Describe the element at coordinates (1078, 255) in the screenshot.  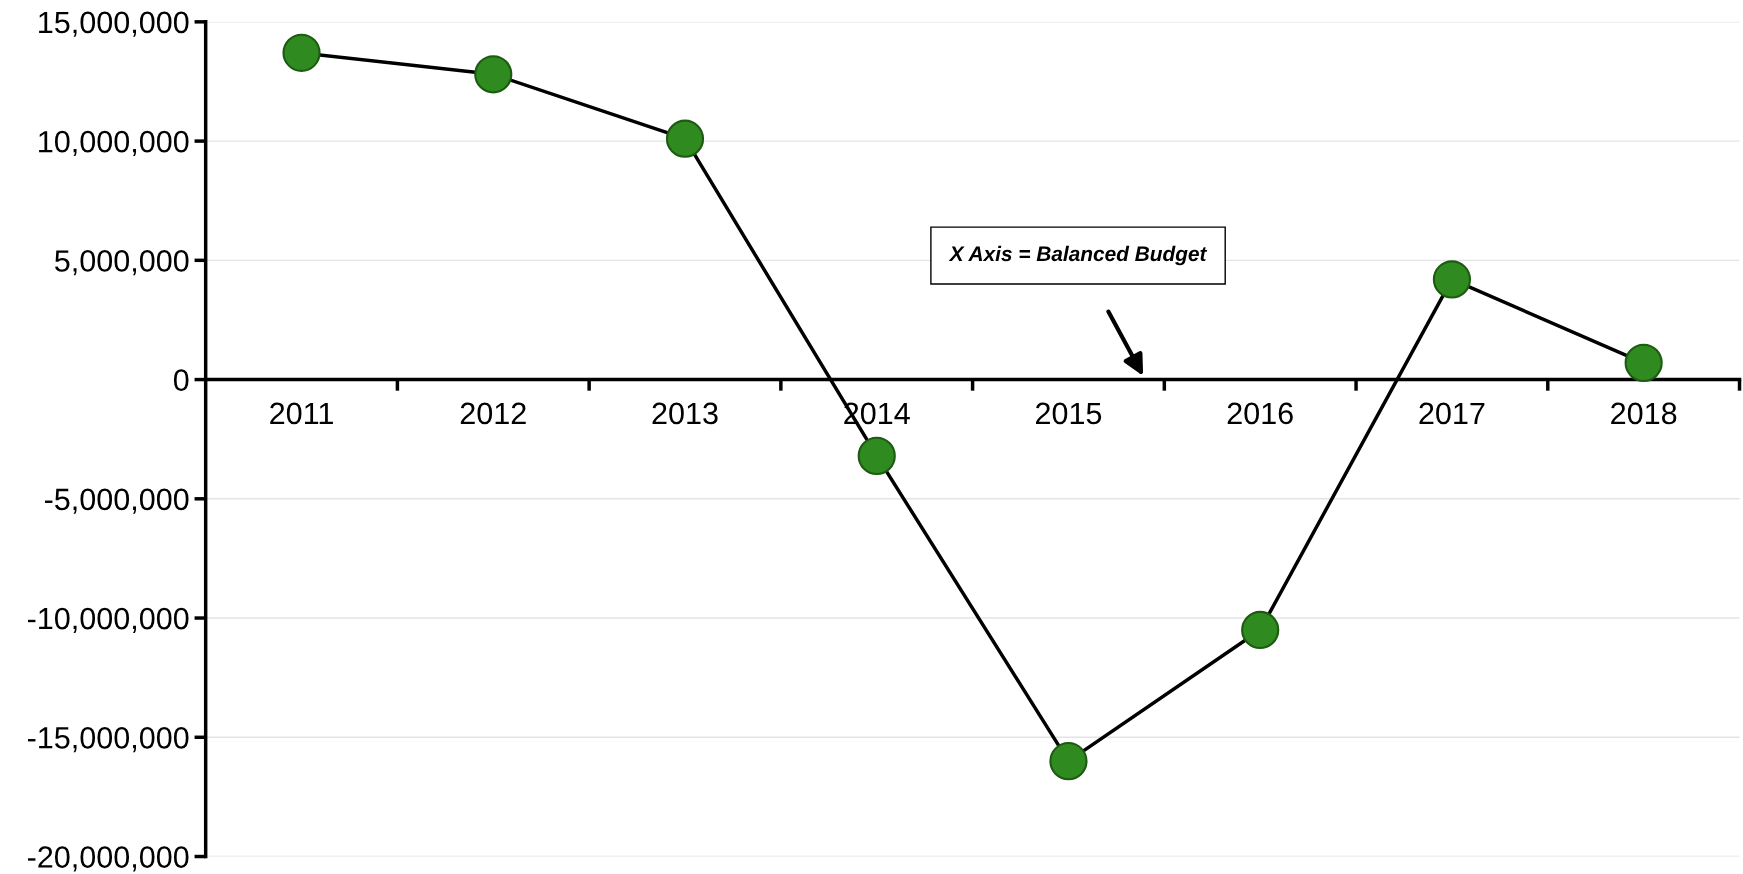
I see `annotation: X Axis = Balanced Budget` at that location.